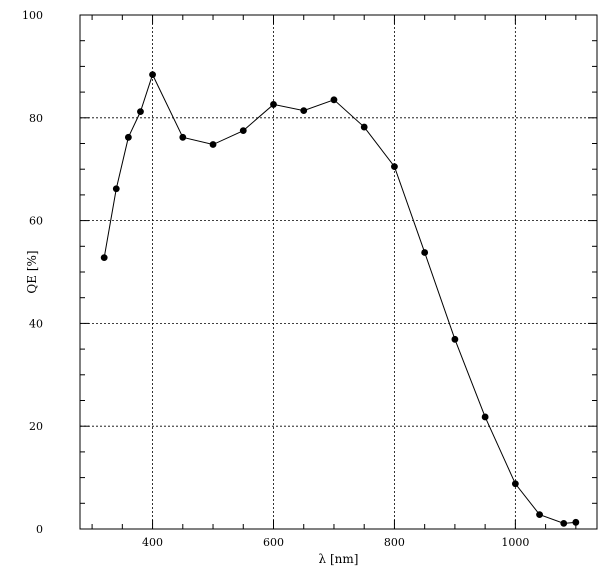 This screenshot has height=582, width=607. What do you see at coordinates (36, 426) in the screenshot?
I see `y-tick-label: 20` at bounding box center [36, 426].